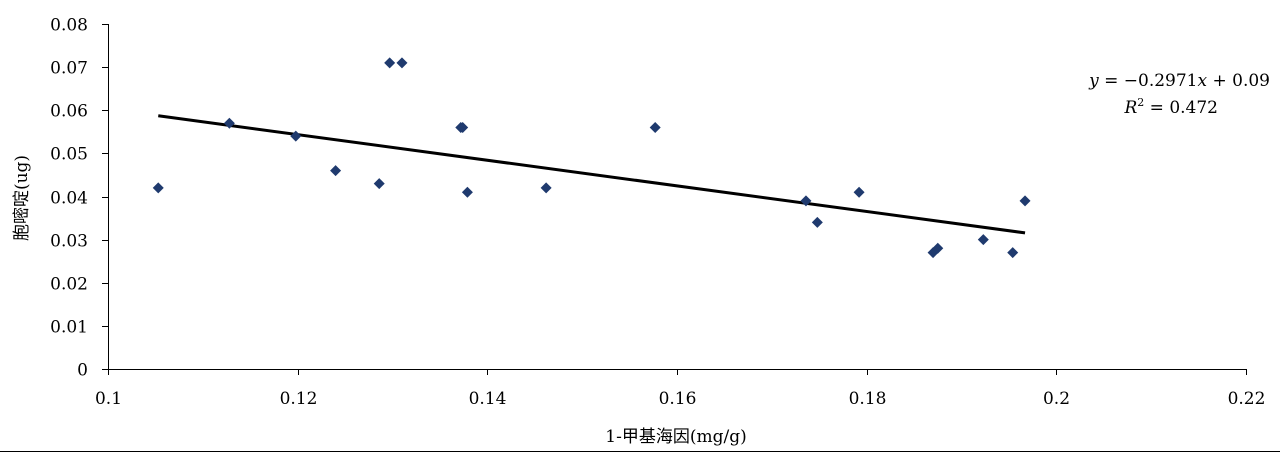 This screenshot has width=1280, height=455. What do you see at coordinates (82, 371) in the screenshot?
I see `y-tick-label: 0` at bounding box center [82, 371].